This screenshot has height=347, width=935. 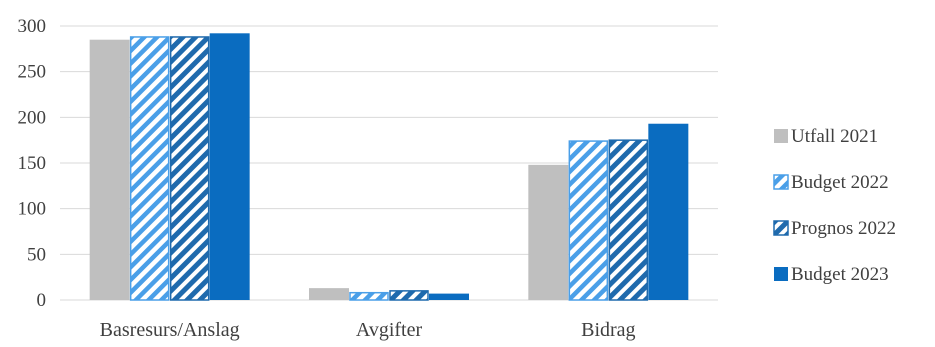 I want to click on legend-swatch-budget-2023, so click(x=781, y=274).